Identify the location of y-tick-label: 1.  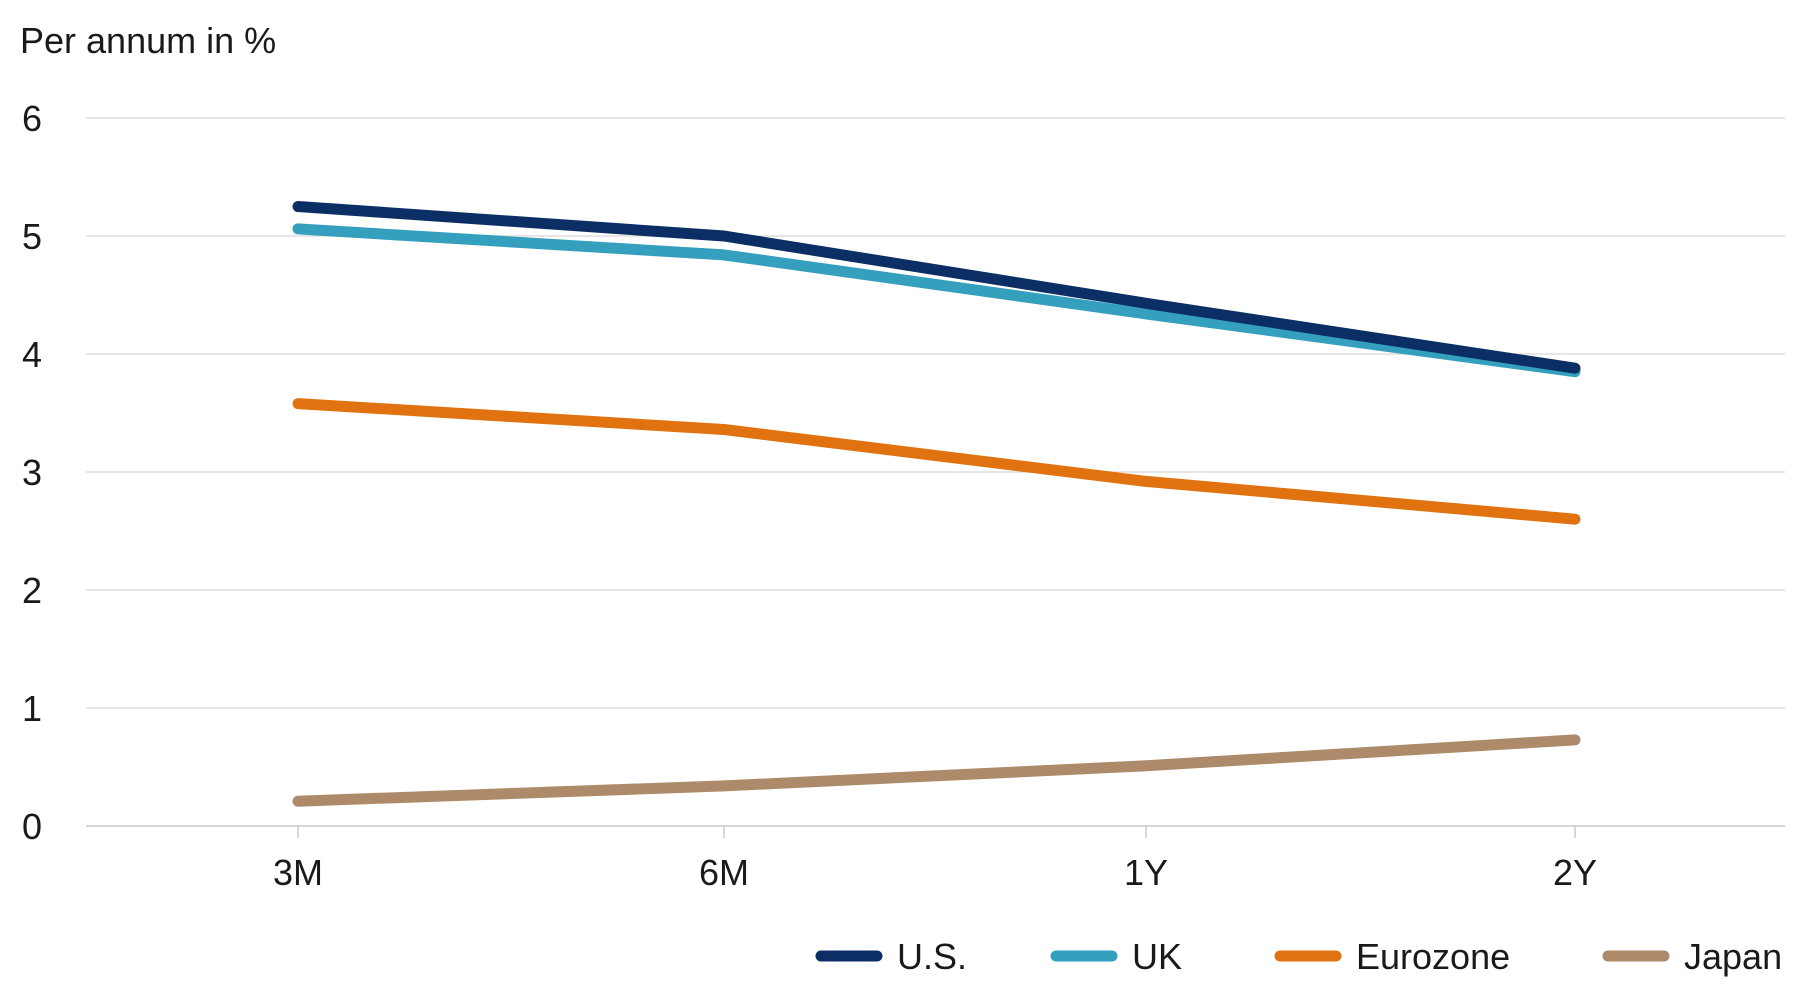
(32, 708).